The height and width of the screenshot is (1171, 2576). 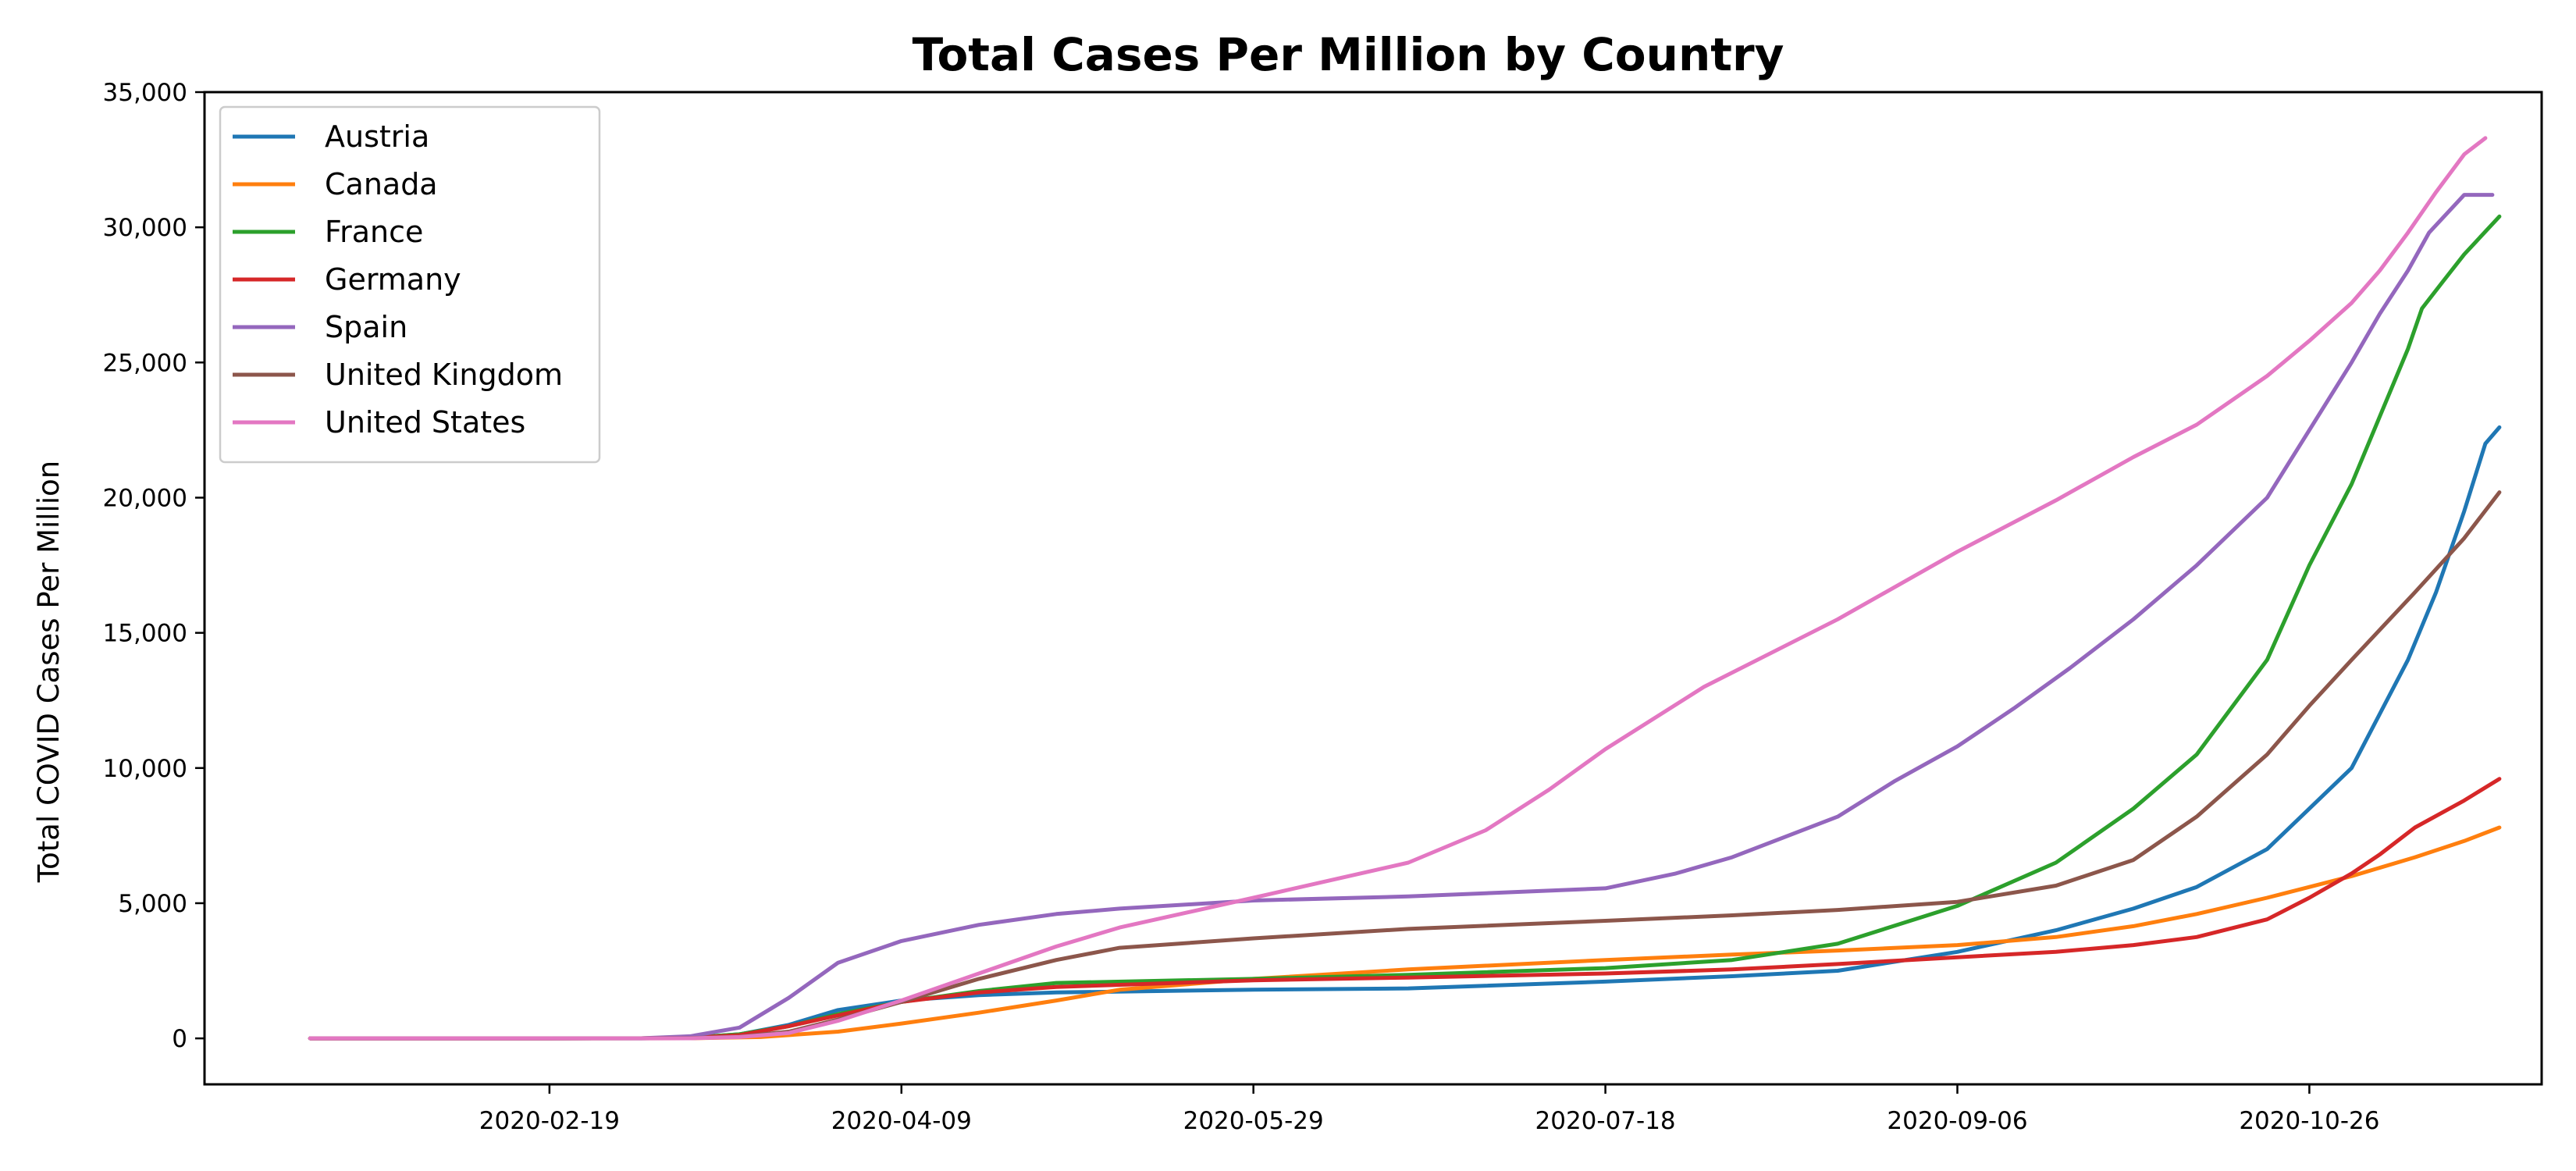 What do you see at coordinates (1957, 1121) in the screenshot?
I see `x-tick-label: 2020-09-06` at bounding box center [1957, 1121].